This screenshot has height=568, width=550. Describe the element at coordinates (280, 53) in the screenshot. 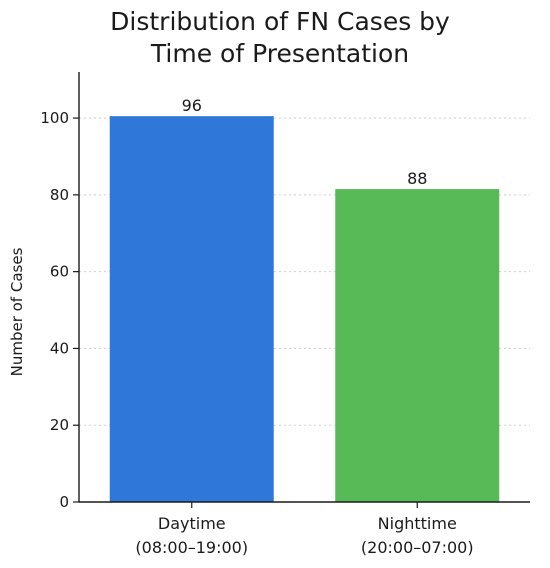

I see `chart-title-line-2: Time of Presentation` at that location.